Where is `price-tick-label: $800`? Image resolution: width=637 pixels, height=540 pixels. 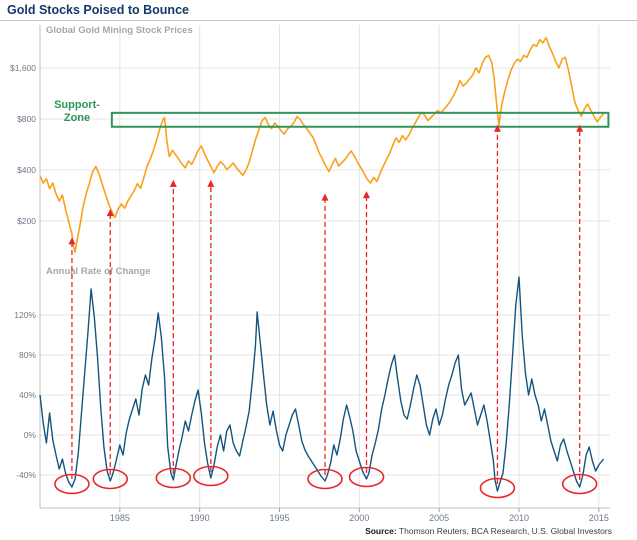
price-tick-label: $800 is located at coordinates (26, 119).